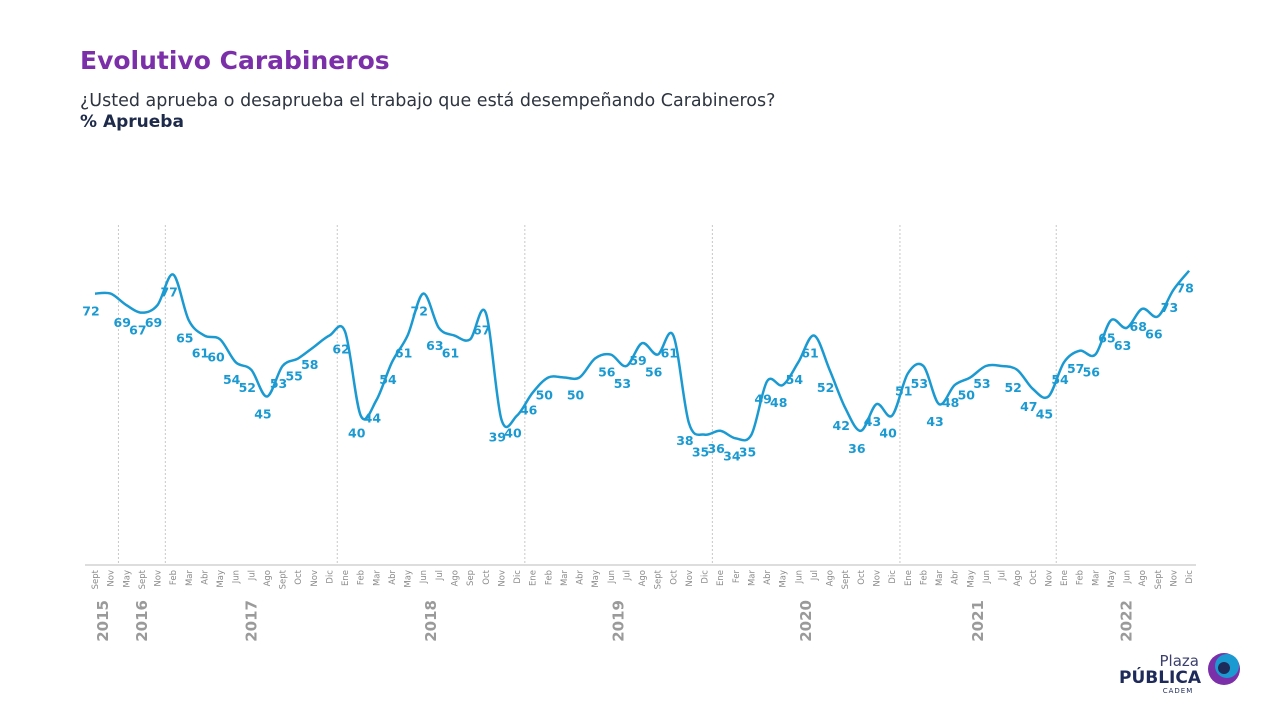 The width and height of the screenshot is (1274, 715). What do you see at coordinates (529, 410) in the screenshot?
I see `data-label: 46` at bounding box center [529, 410].